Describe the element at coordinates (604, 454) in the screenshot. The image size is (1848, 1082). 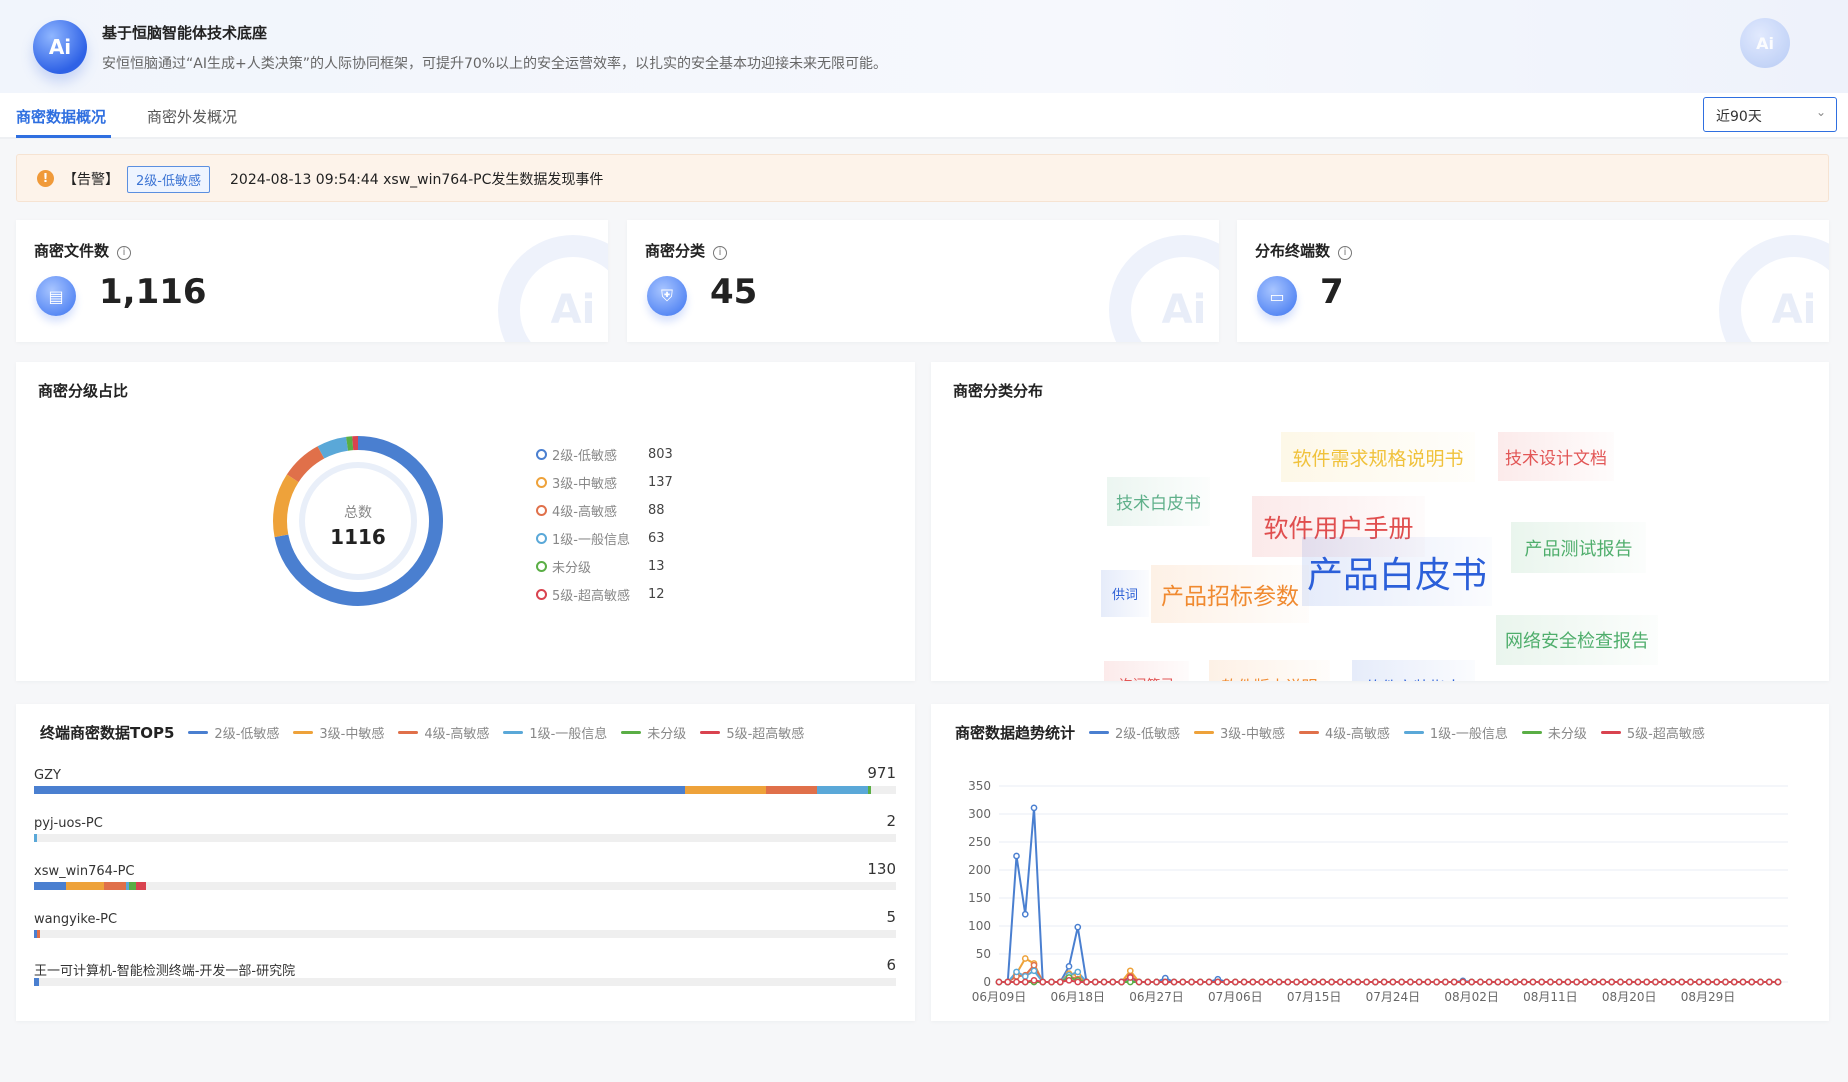
I see `legend-item: 2级-低敏感 803` at that location.